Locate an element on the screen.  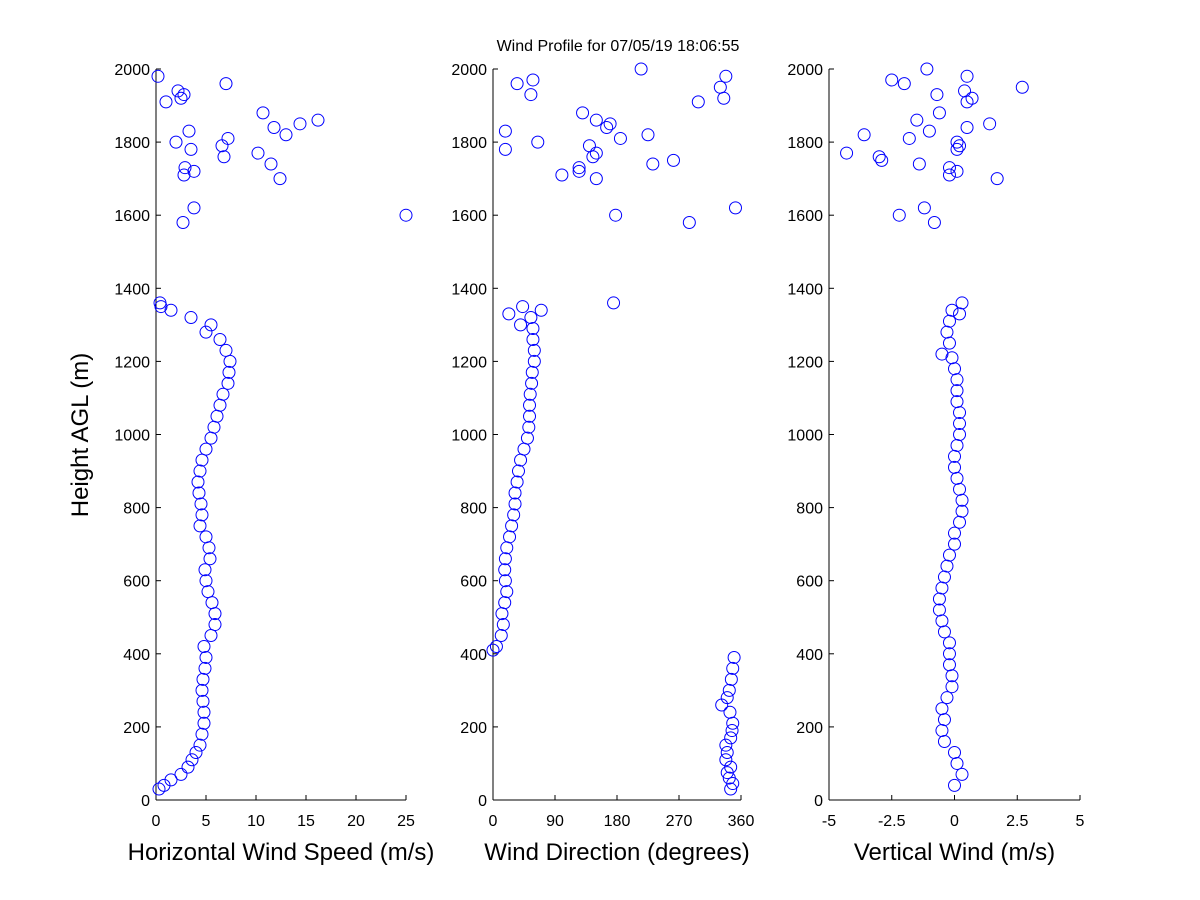
x-tick-label: -5 is located at coordinates (829, 821).